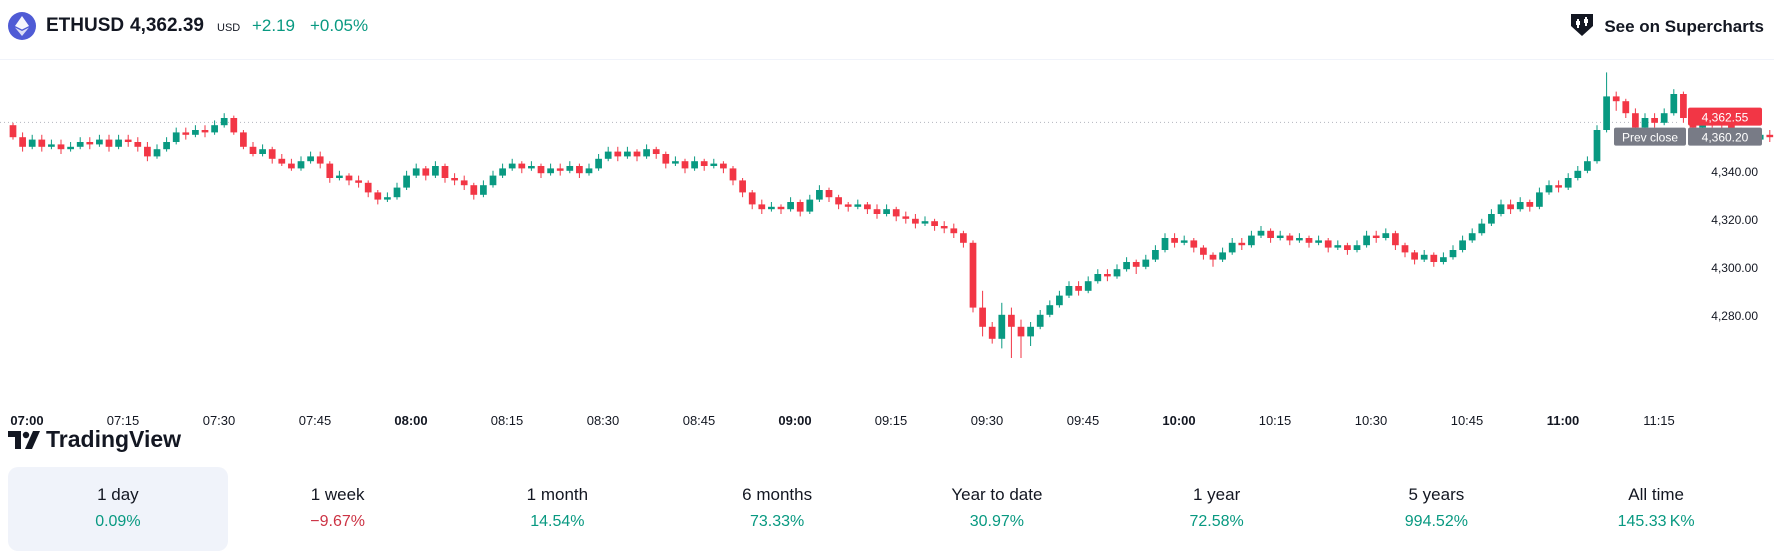 This screenshot has height=555, width=1774. I want to click on period-5-years: 5 years 994.52%, so click(1437, 509).